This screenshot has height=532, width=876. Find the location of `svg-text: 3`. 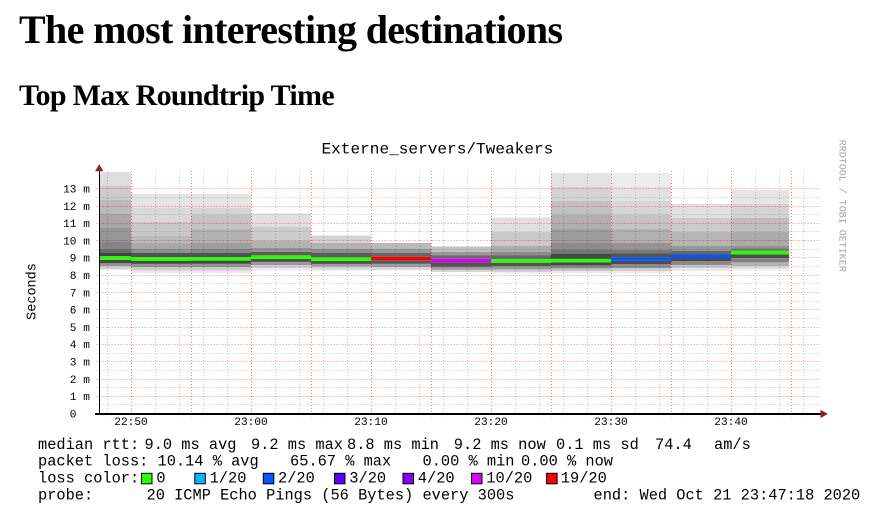

svg-text: 3 is located at coordinates (73, 364).